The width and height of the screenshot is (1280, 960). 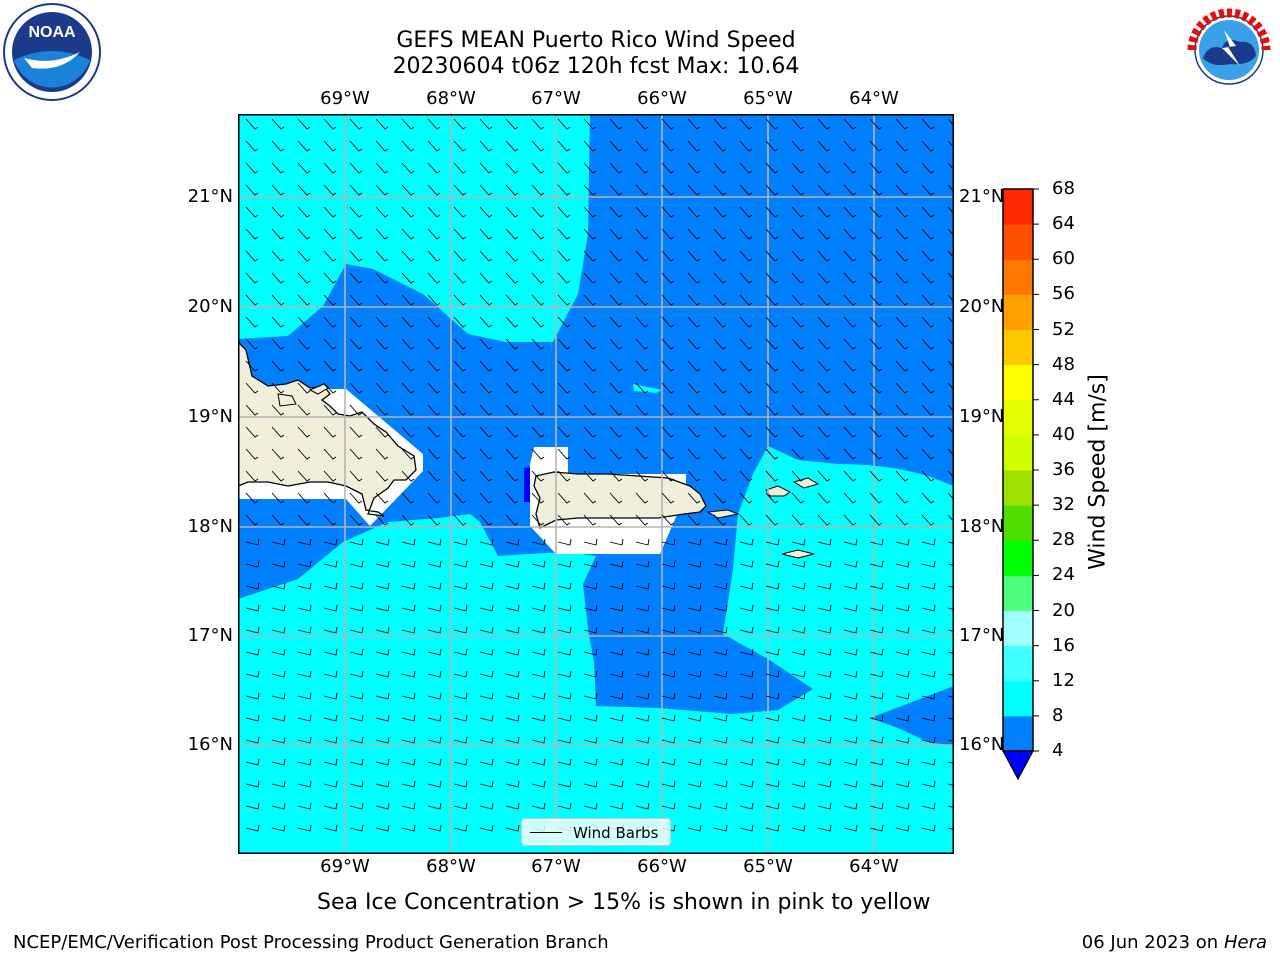 What do you see at coordinates (210, 635) in the screenshot?
I see `lat-tick-left: 17°N` at bounding box center [210, 635].